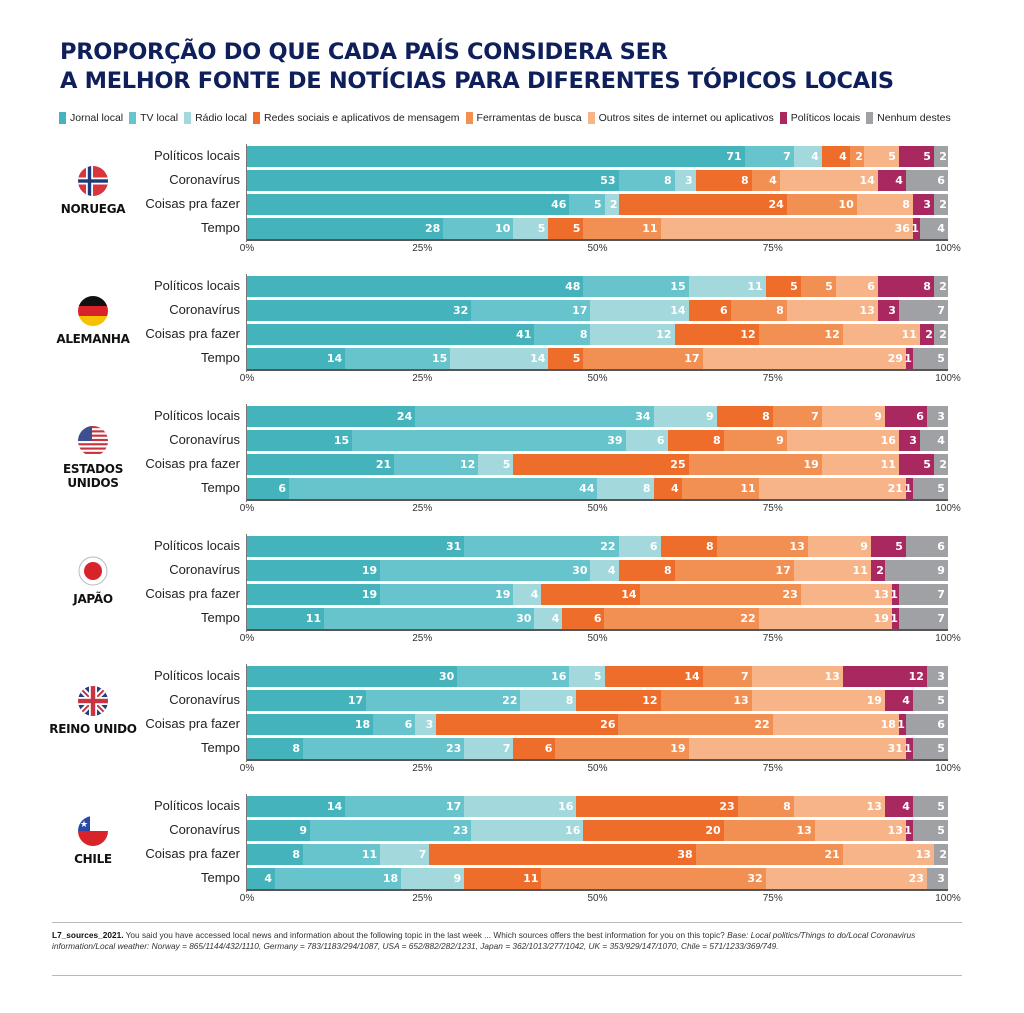  Describe the element at coordinates (359, 310) in the screenshot. I see `bar-segment: 32` at that location.